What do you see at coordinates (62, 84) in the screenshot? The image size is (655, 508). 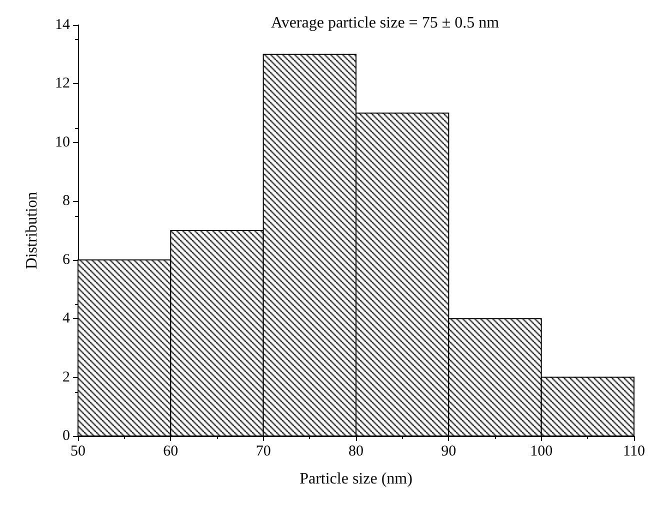 I see `y-tick-label: 12` at bounding box center [62, 84].